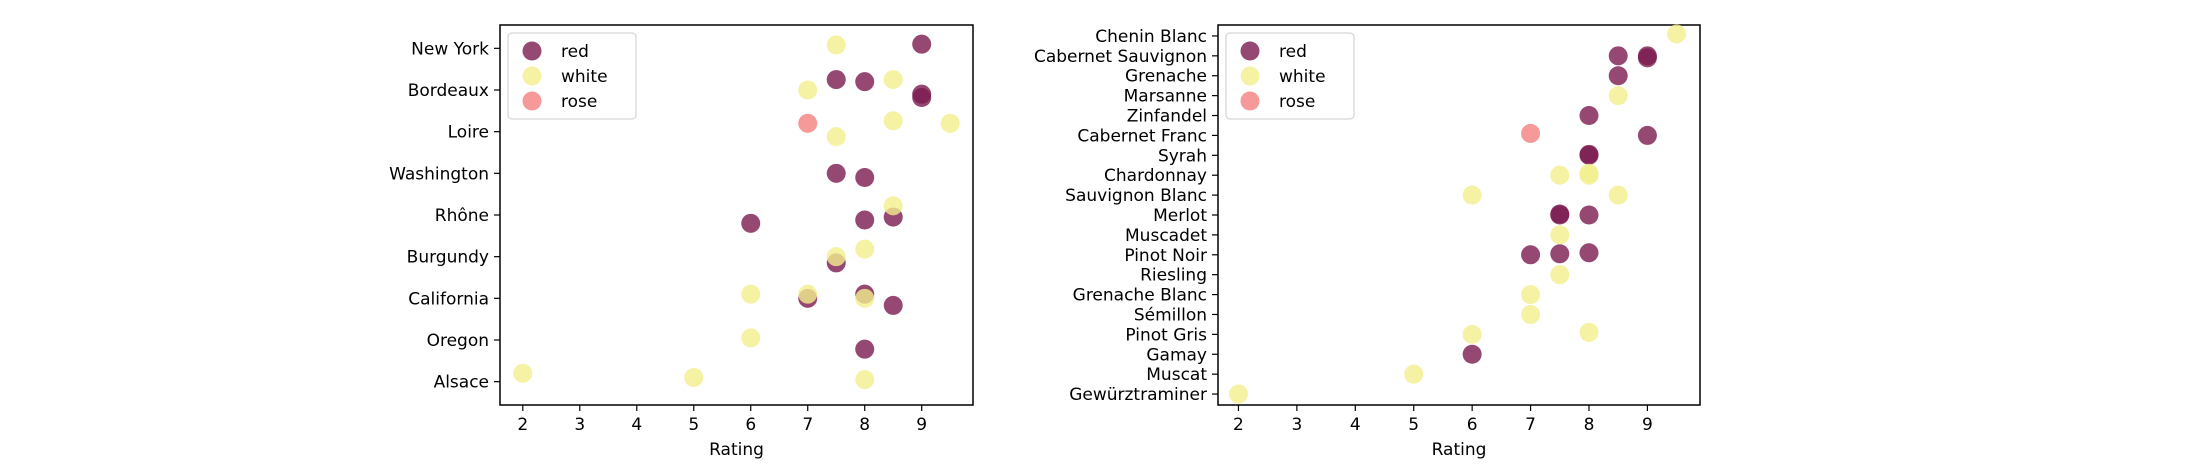  What do you see at coordinates (1138, 395) in the screenshot?
I see `y-tick-label-gewurztraminer: Gewürztraminer` at bounding box center [1138, 395].